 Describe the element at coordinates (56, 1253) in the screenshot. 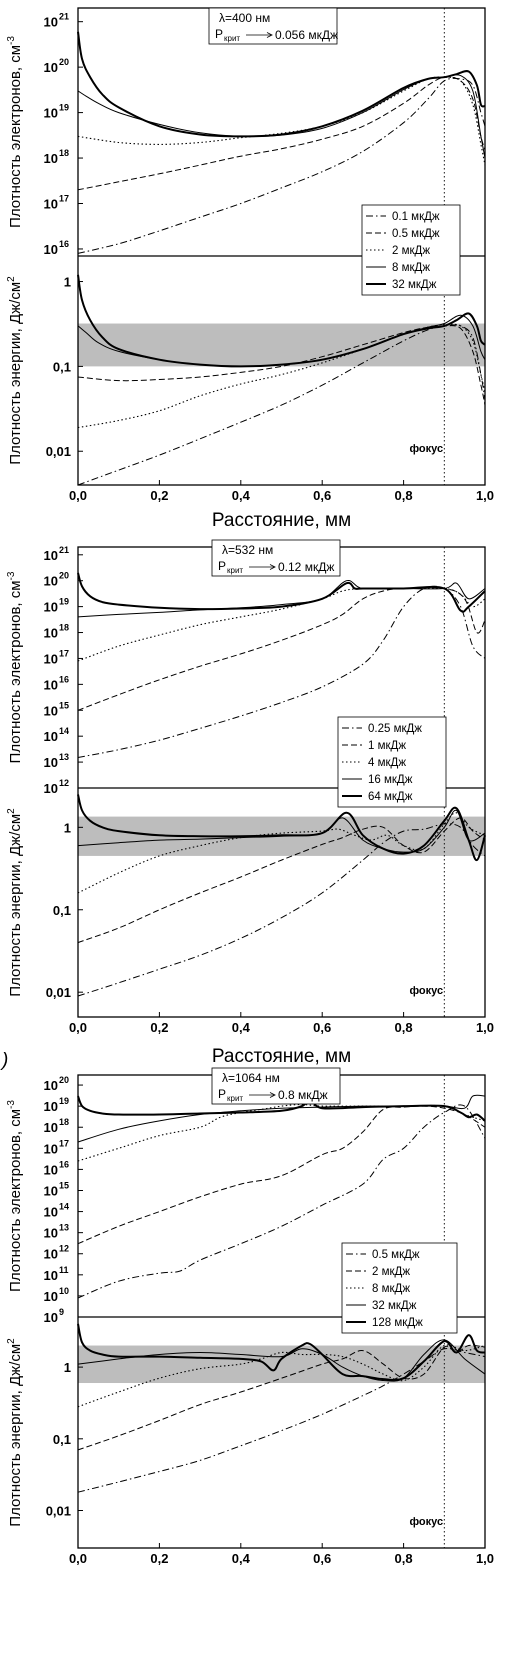

I see `density-y-tick-label: 10 12` at that location.